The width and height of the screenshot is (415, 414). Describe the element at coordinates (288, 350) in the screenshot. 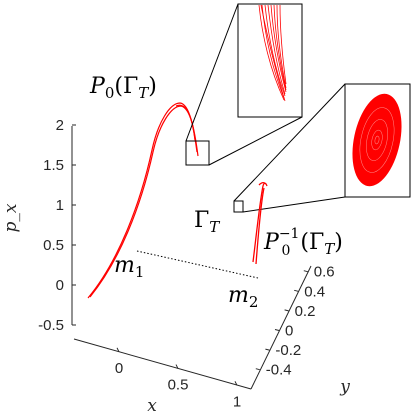

I see `y-tick-label: -0.2` at that location.